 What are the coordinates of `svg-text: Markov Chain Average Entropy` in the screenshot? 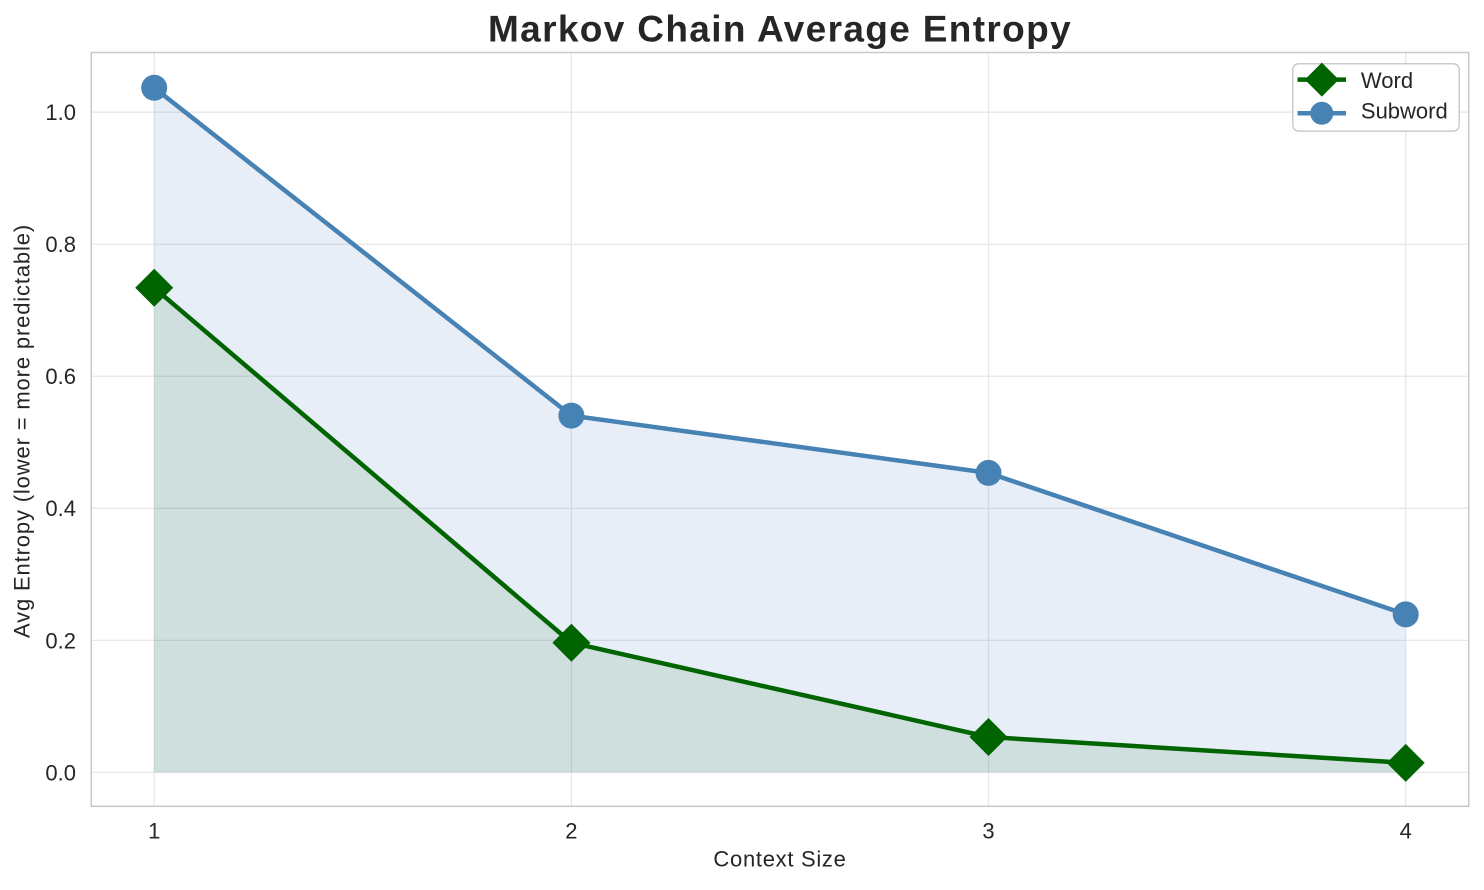 It's located at (780, 29).